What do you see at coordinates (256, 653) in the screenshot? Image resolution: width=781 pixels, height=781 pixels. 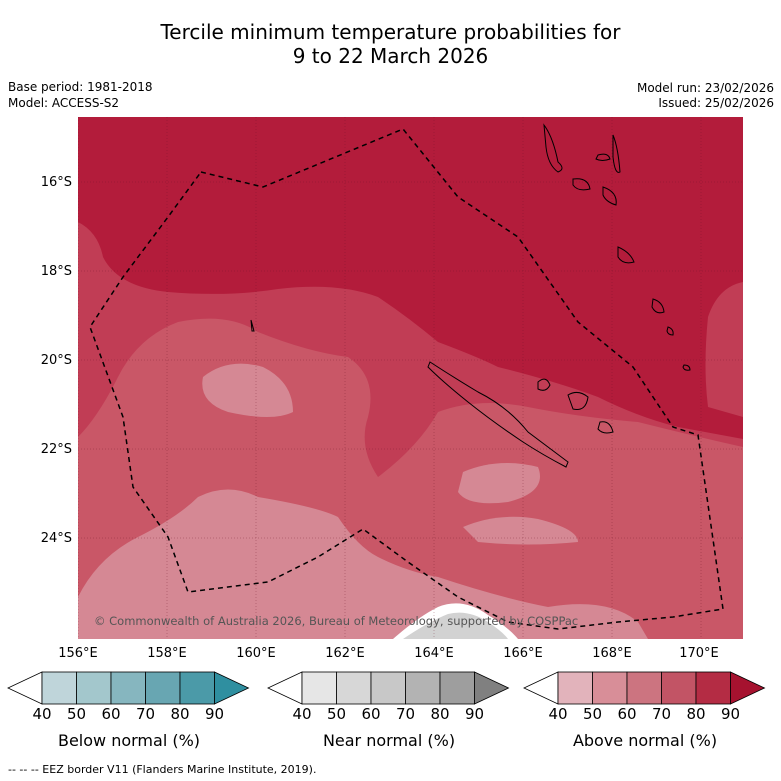 I see `lon-label-160e: 160°E` at bounding box center [256, 653].